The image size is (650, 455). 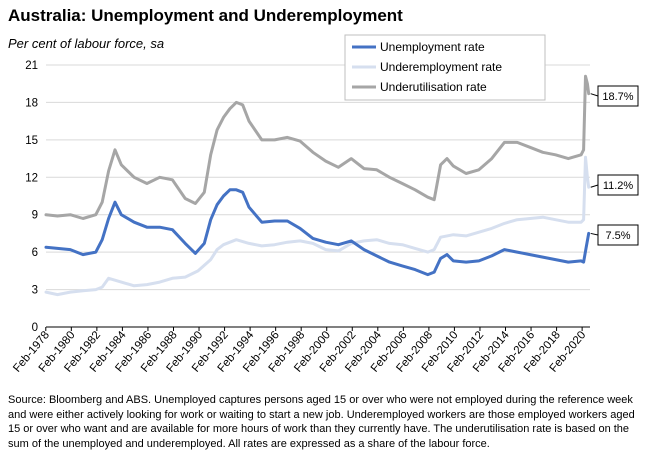 What do you see at coordinates (441, 67) in the screenshot?
I see `legend-label: Underemployment rate` at bounding box center [441, 67].